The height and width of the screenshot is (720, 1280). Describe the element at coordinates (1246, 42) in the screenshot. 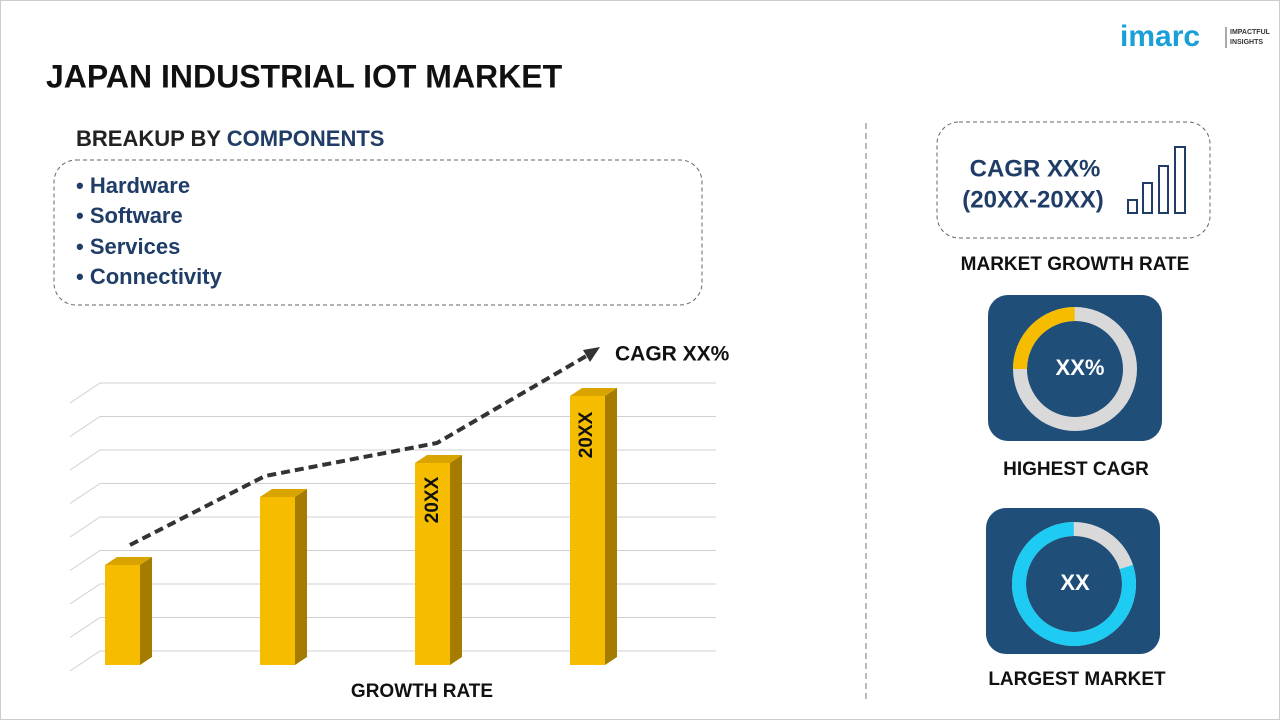

I see `logo-tagline: INSIGHTS` at that location.